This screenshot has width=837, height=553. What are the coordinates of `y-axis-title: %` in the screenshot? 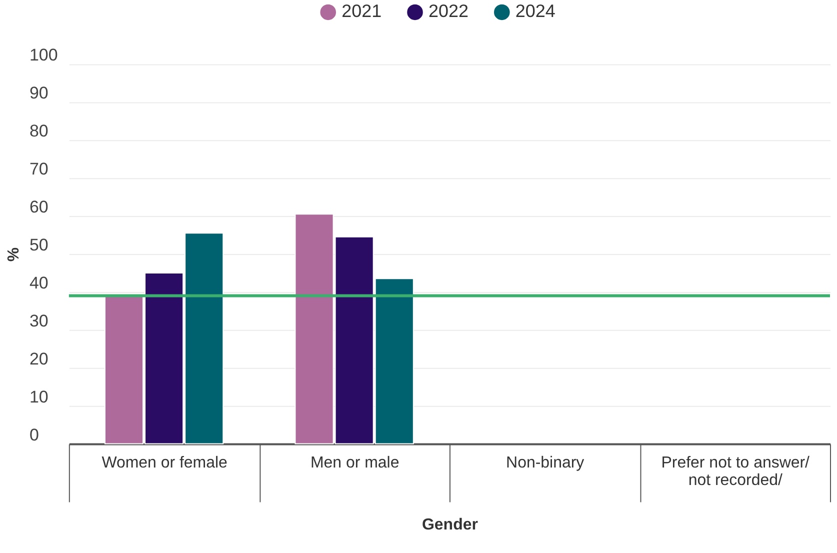 It's located at (13, 254).